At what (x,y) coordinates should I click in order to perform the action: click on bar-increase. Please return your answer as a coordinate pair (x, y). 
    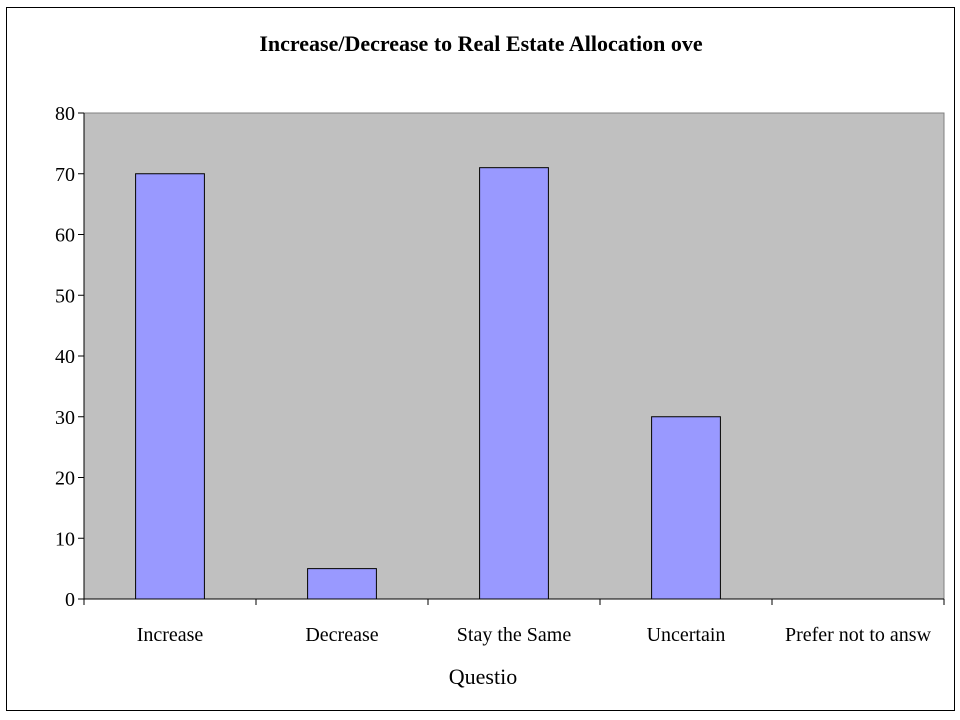
    Looking at the image, I should click on (170, 386).